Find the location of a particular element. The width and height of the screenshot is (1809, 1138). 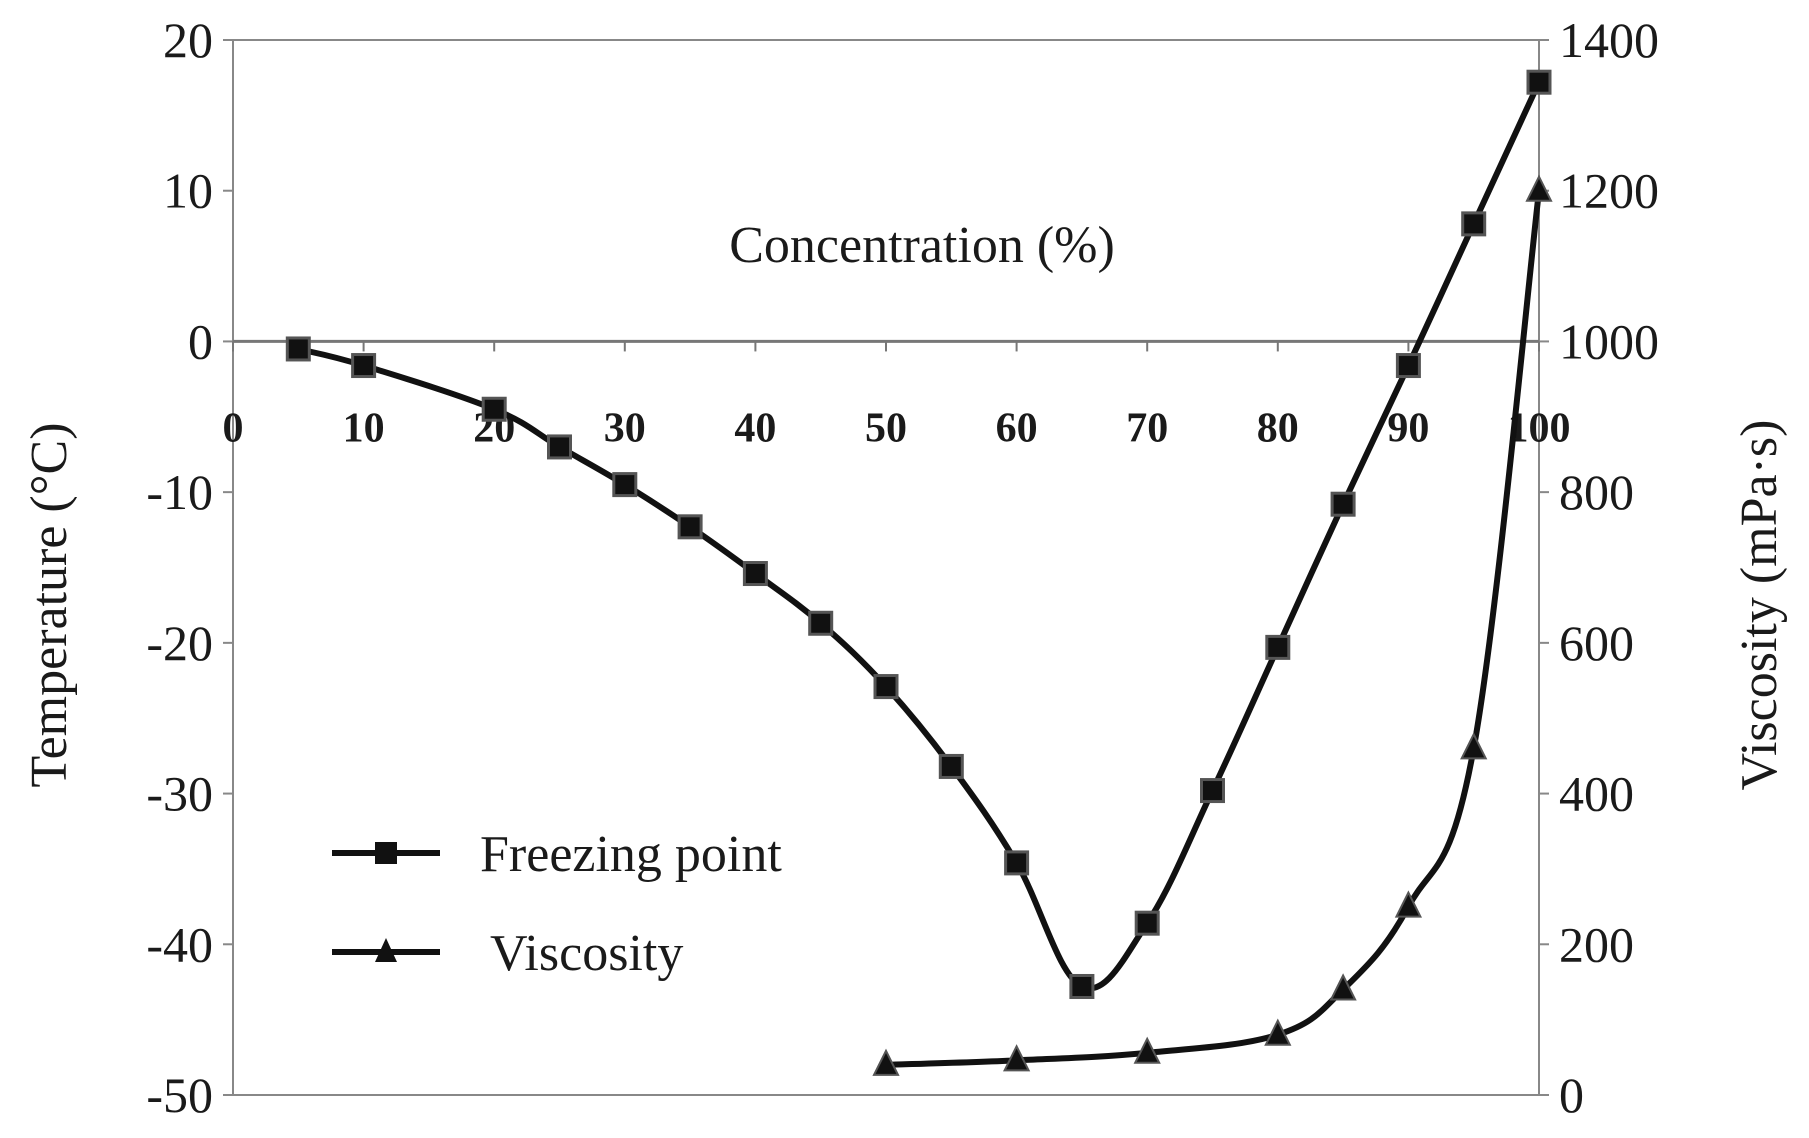

y2-tick-label: 1000 is located at coordinates (1609, 341).